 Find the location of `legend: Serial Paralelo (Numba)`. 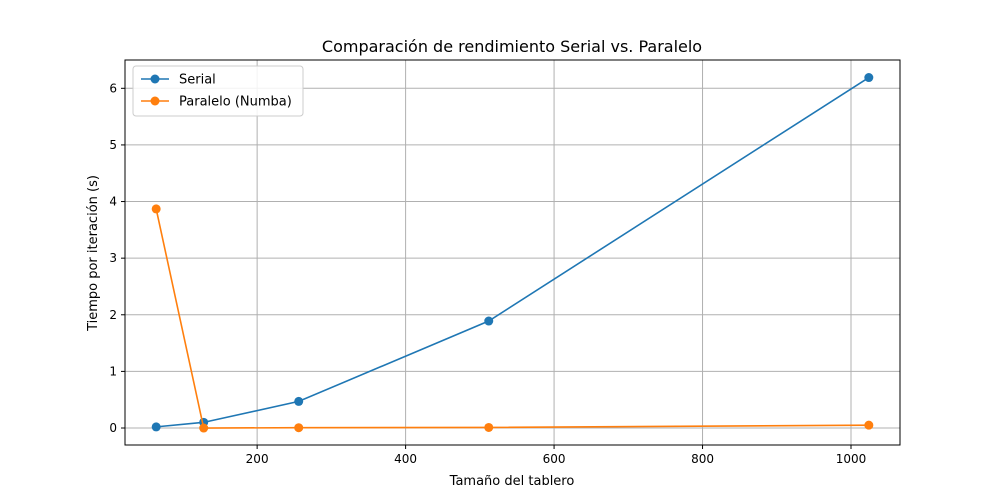

legend: Serial Paralelo (Numba) is located at coordinates (218, 91).